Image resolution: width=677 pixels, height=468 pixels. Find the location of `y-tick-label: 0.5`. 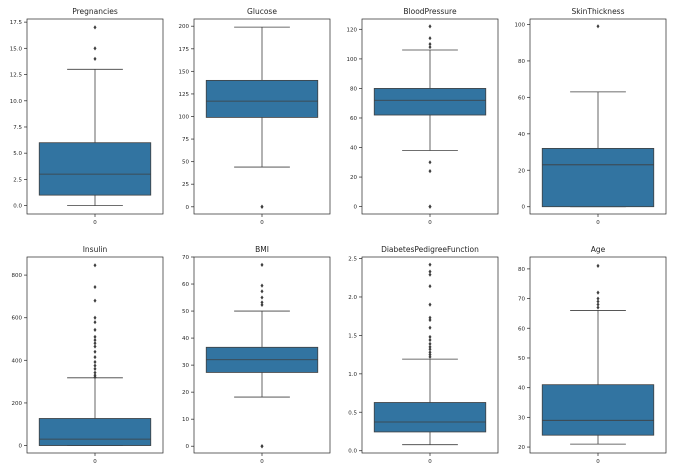

y-tick-label: 0.5 is located at coordinates (352, 413).